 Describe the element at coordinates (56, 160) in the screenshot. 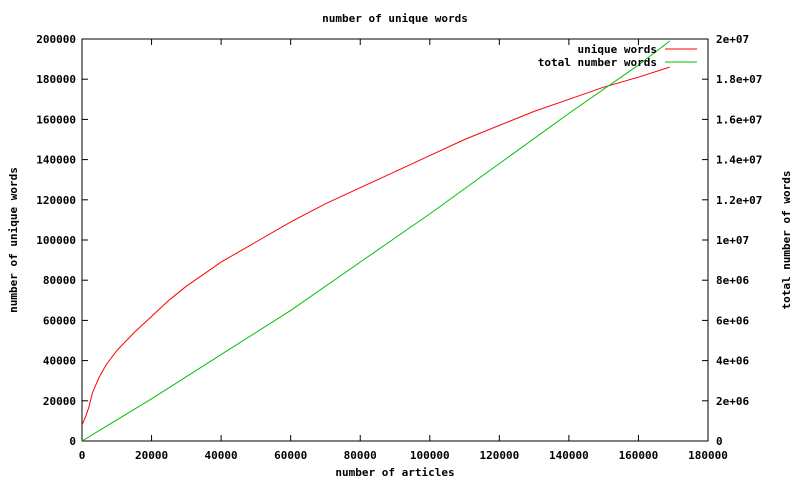

I see `y-tick-label: 140000` at that location.